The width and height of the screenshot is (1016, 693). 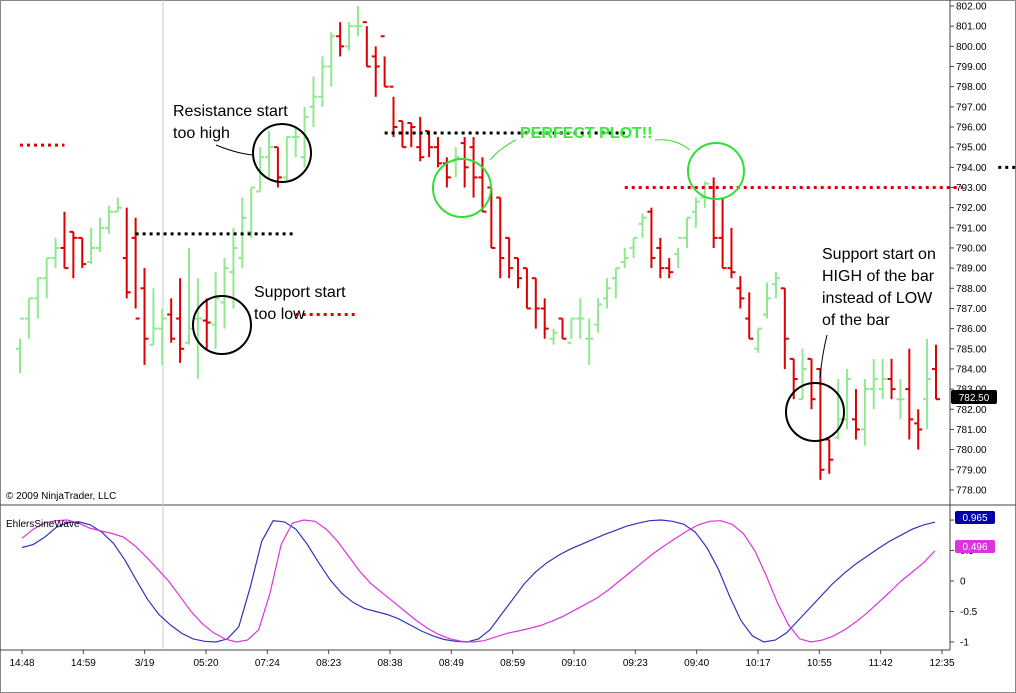 I want to click on price-tick-label: 802.00, so click(x=971, y=7).